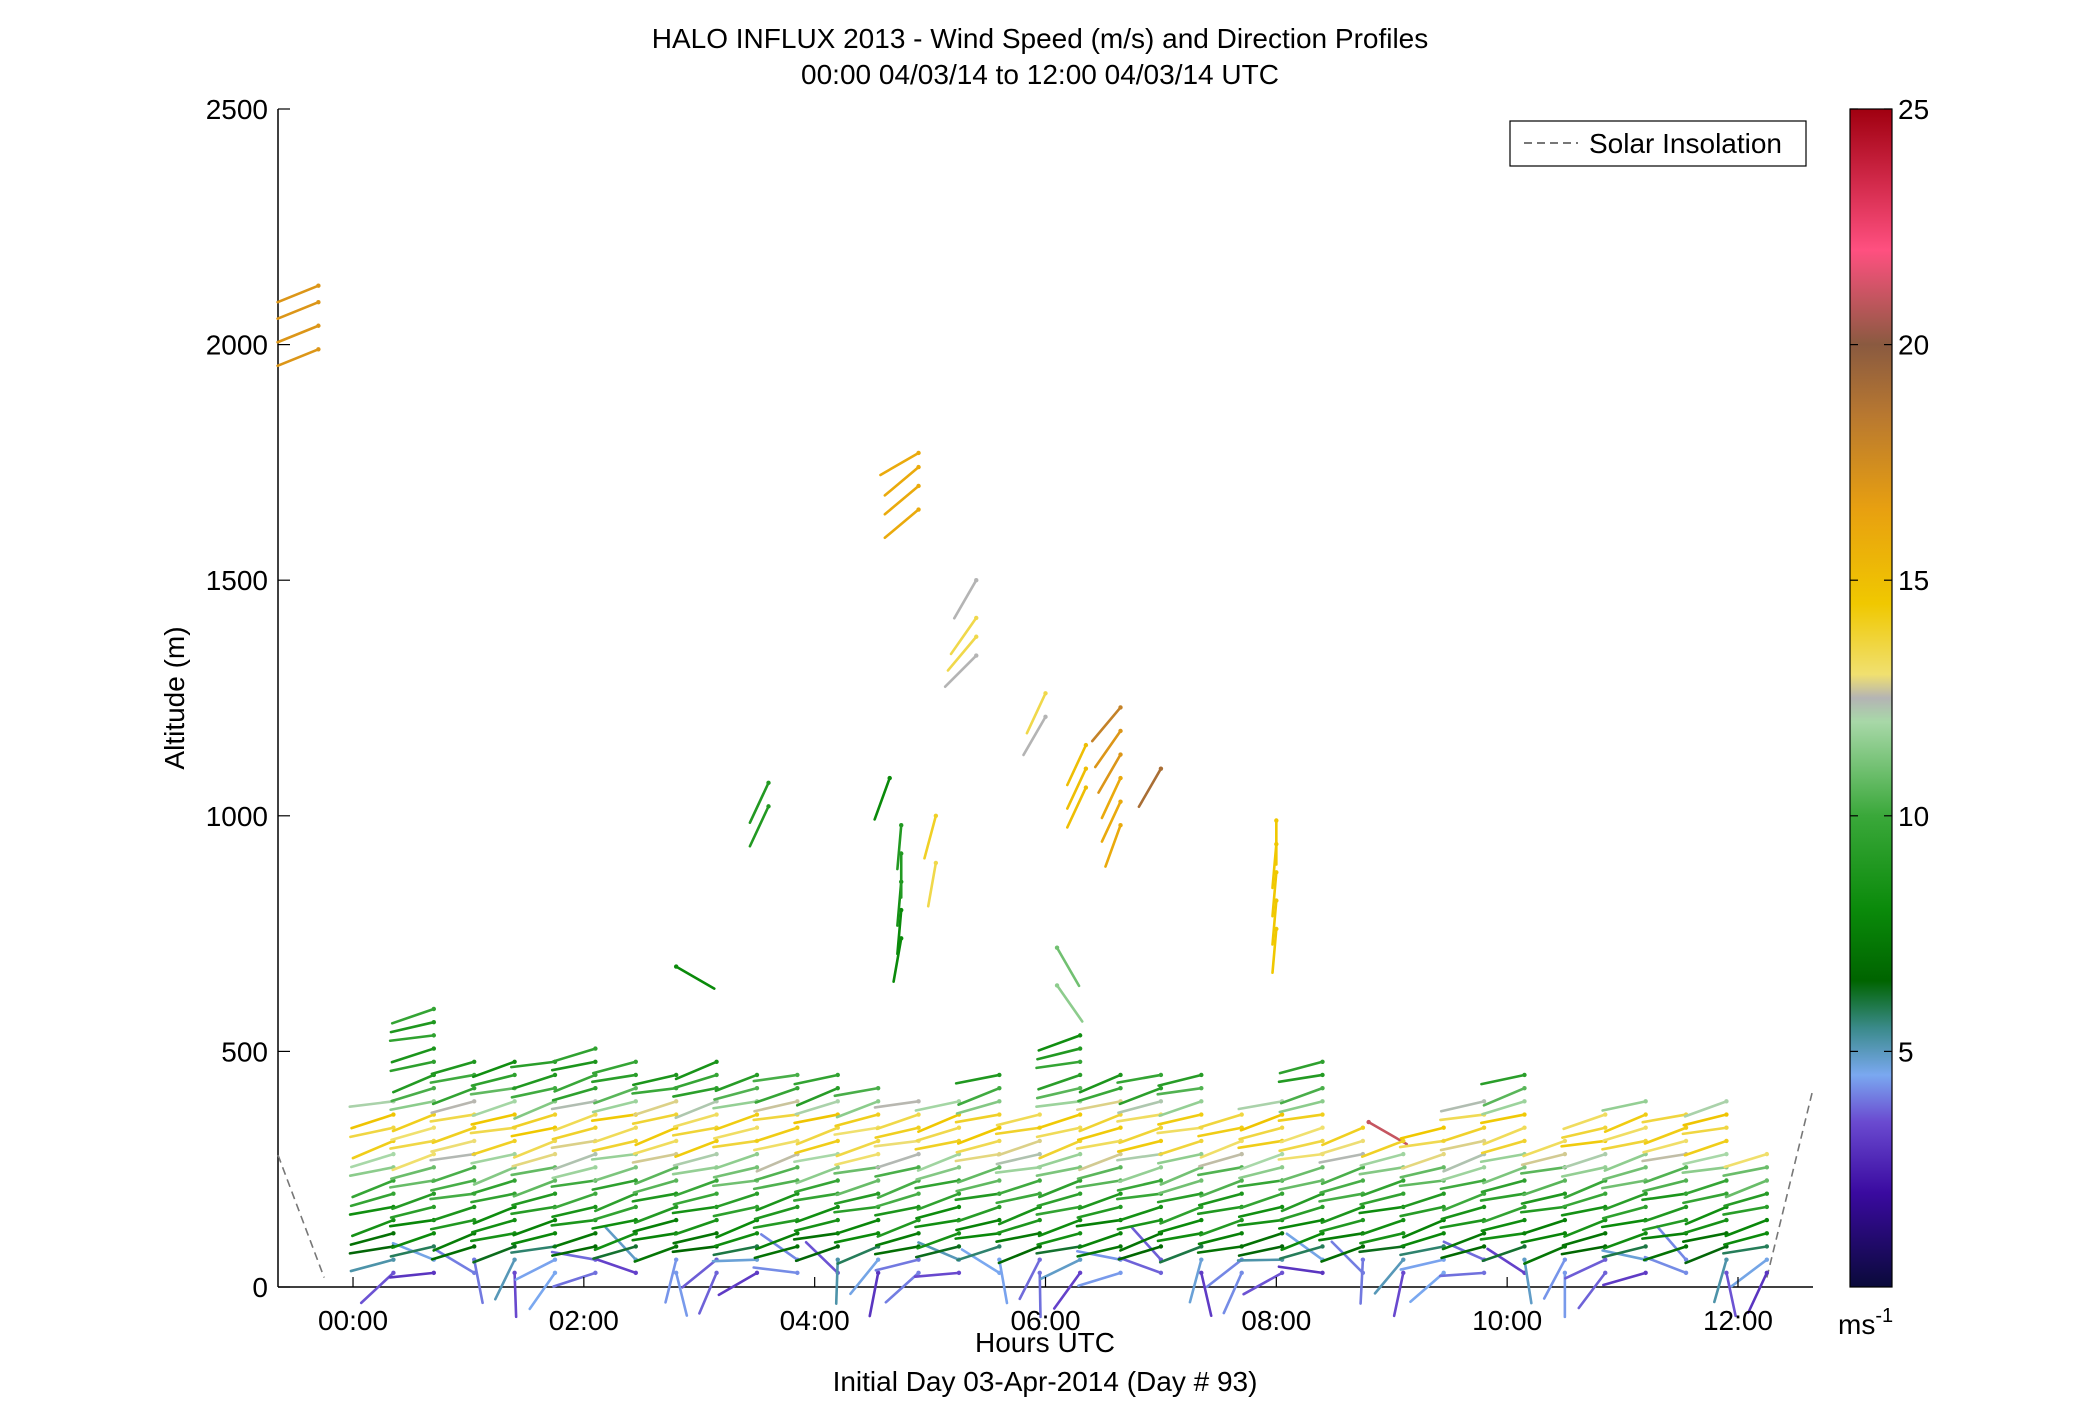 The image size is (2098, 1425). I want to click on x-tick-label: 04:00, so click(815, 1320).